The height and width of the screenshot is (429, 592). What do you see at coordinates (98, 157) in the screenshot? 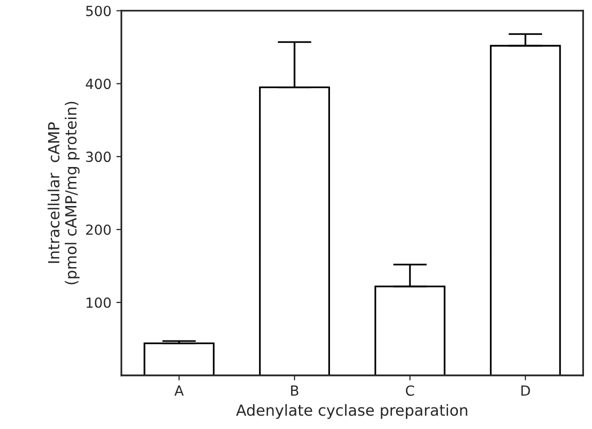
I see `y-tick-label: 300` at bounding box center [98, 157].